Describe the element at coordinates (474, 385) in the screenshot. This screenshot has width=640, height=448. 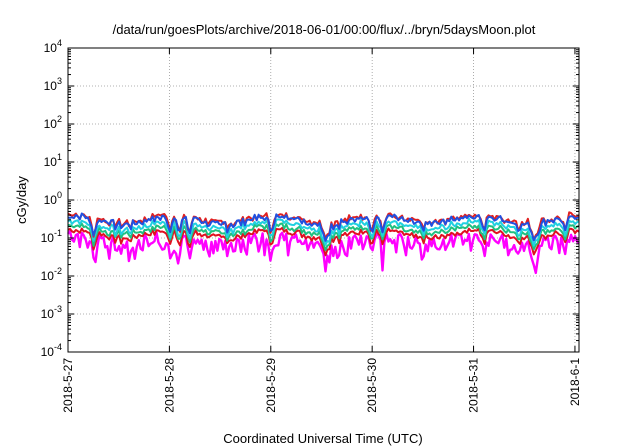
I see `x-tick-label: 2018-5-31` at that location.